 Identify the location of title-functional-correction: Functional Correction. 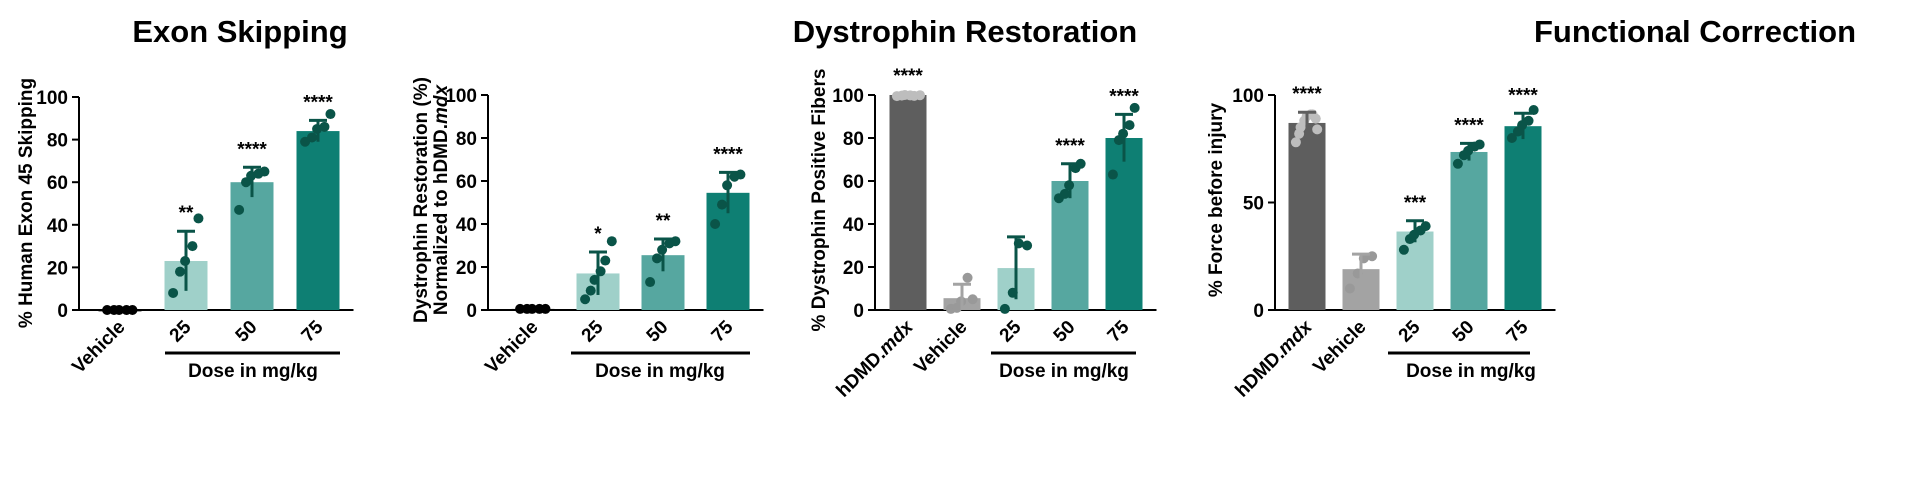
(1695, 31).